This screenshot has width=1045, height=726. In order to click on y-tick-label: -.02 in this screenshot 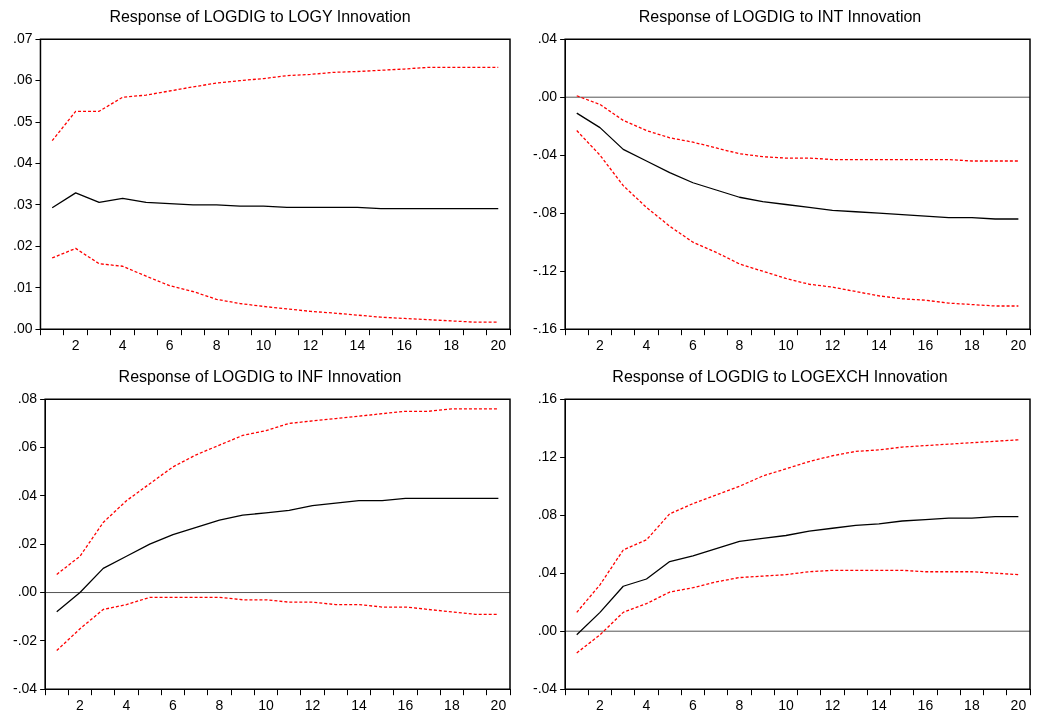, I will do `click(25, 639)`.